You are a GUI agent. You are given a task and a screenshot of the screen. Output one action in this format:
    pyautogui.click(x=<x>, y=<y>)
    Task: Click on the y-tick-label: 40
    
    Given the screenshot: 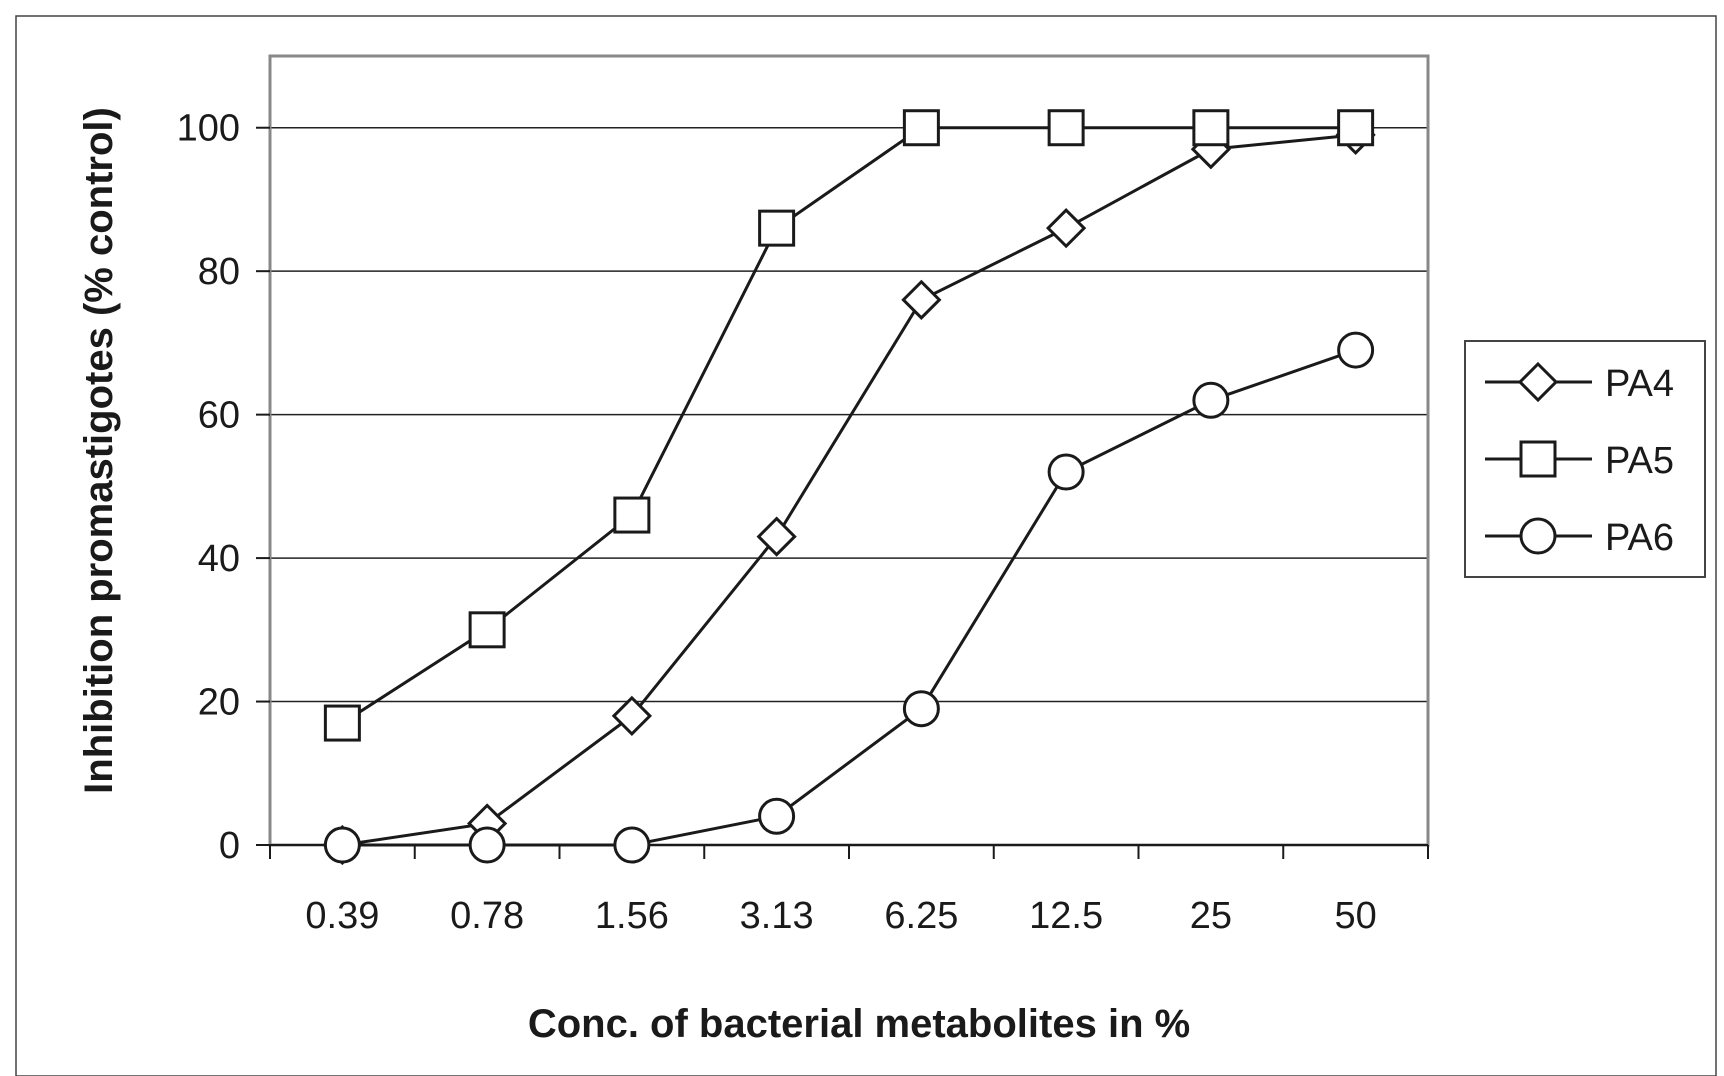 What is the action you would take?
    pyautogui.click(x=219, y=559)
    